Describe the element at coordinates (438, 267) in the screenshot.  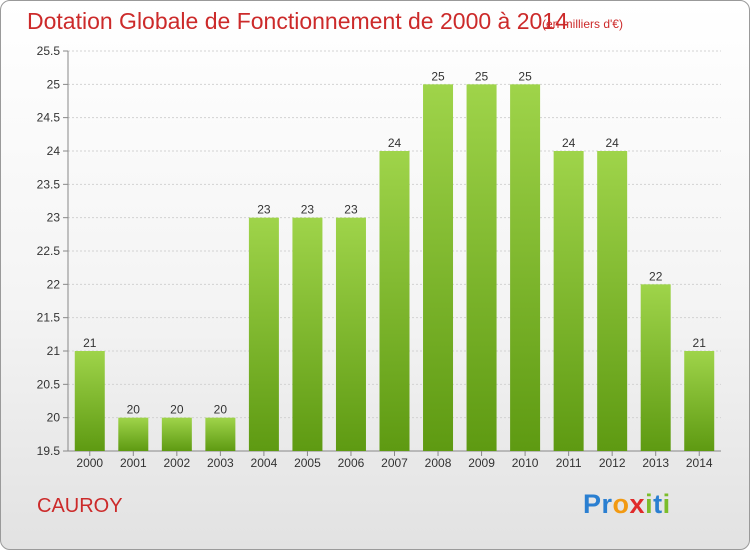
I see `bar-2008` at that location.